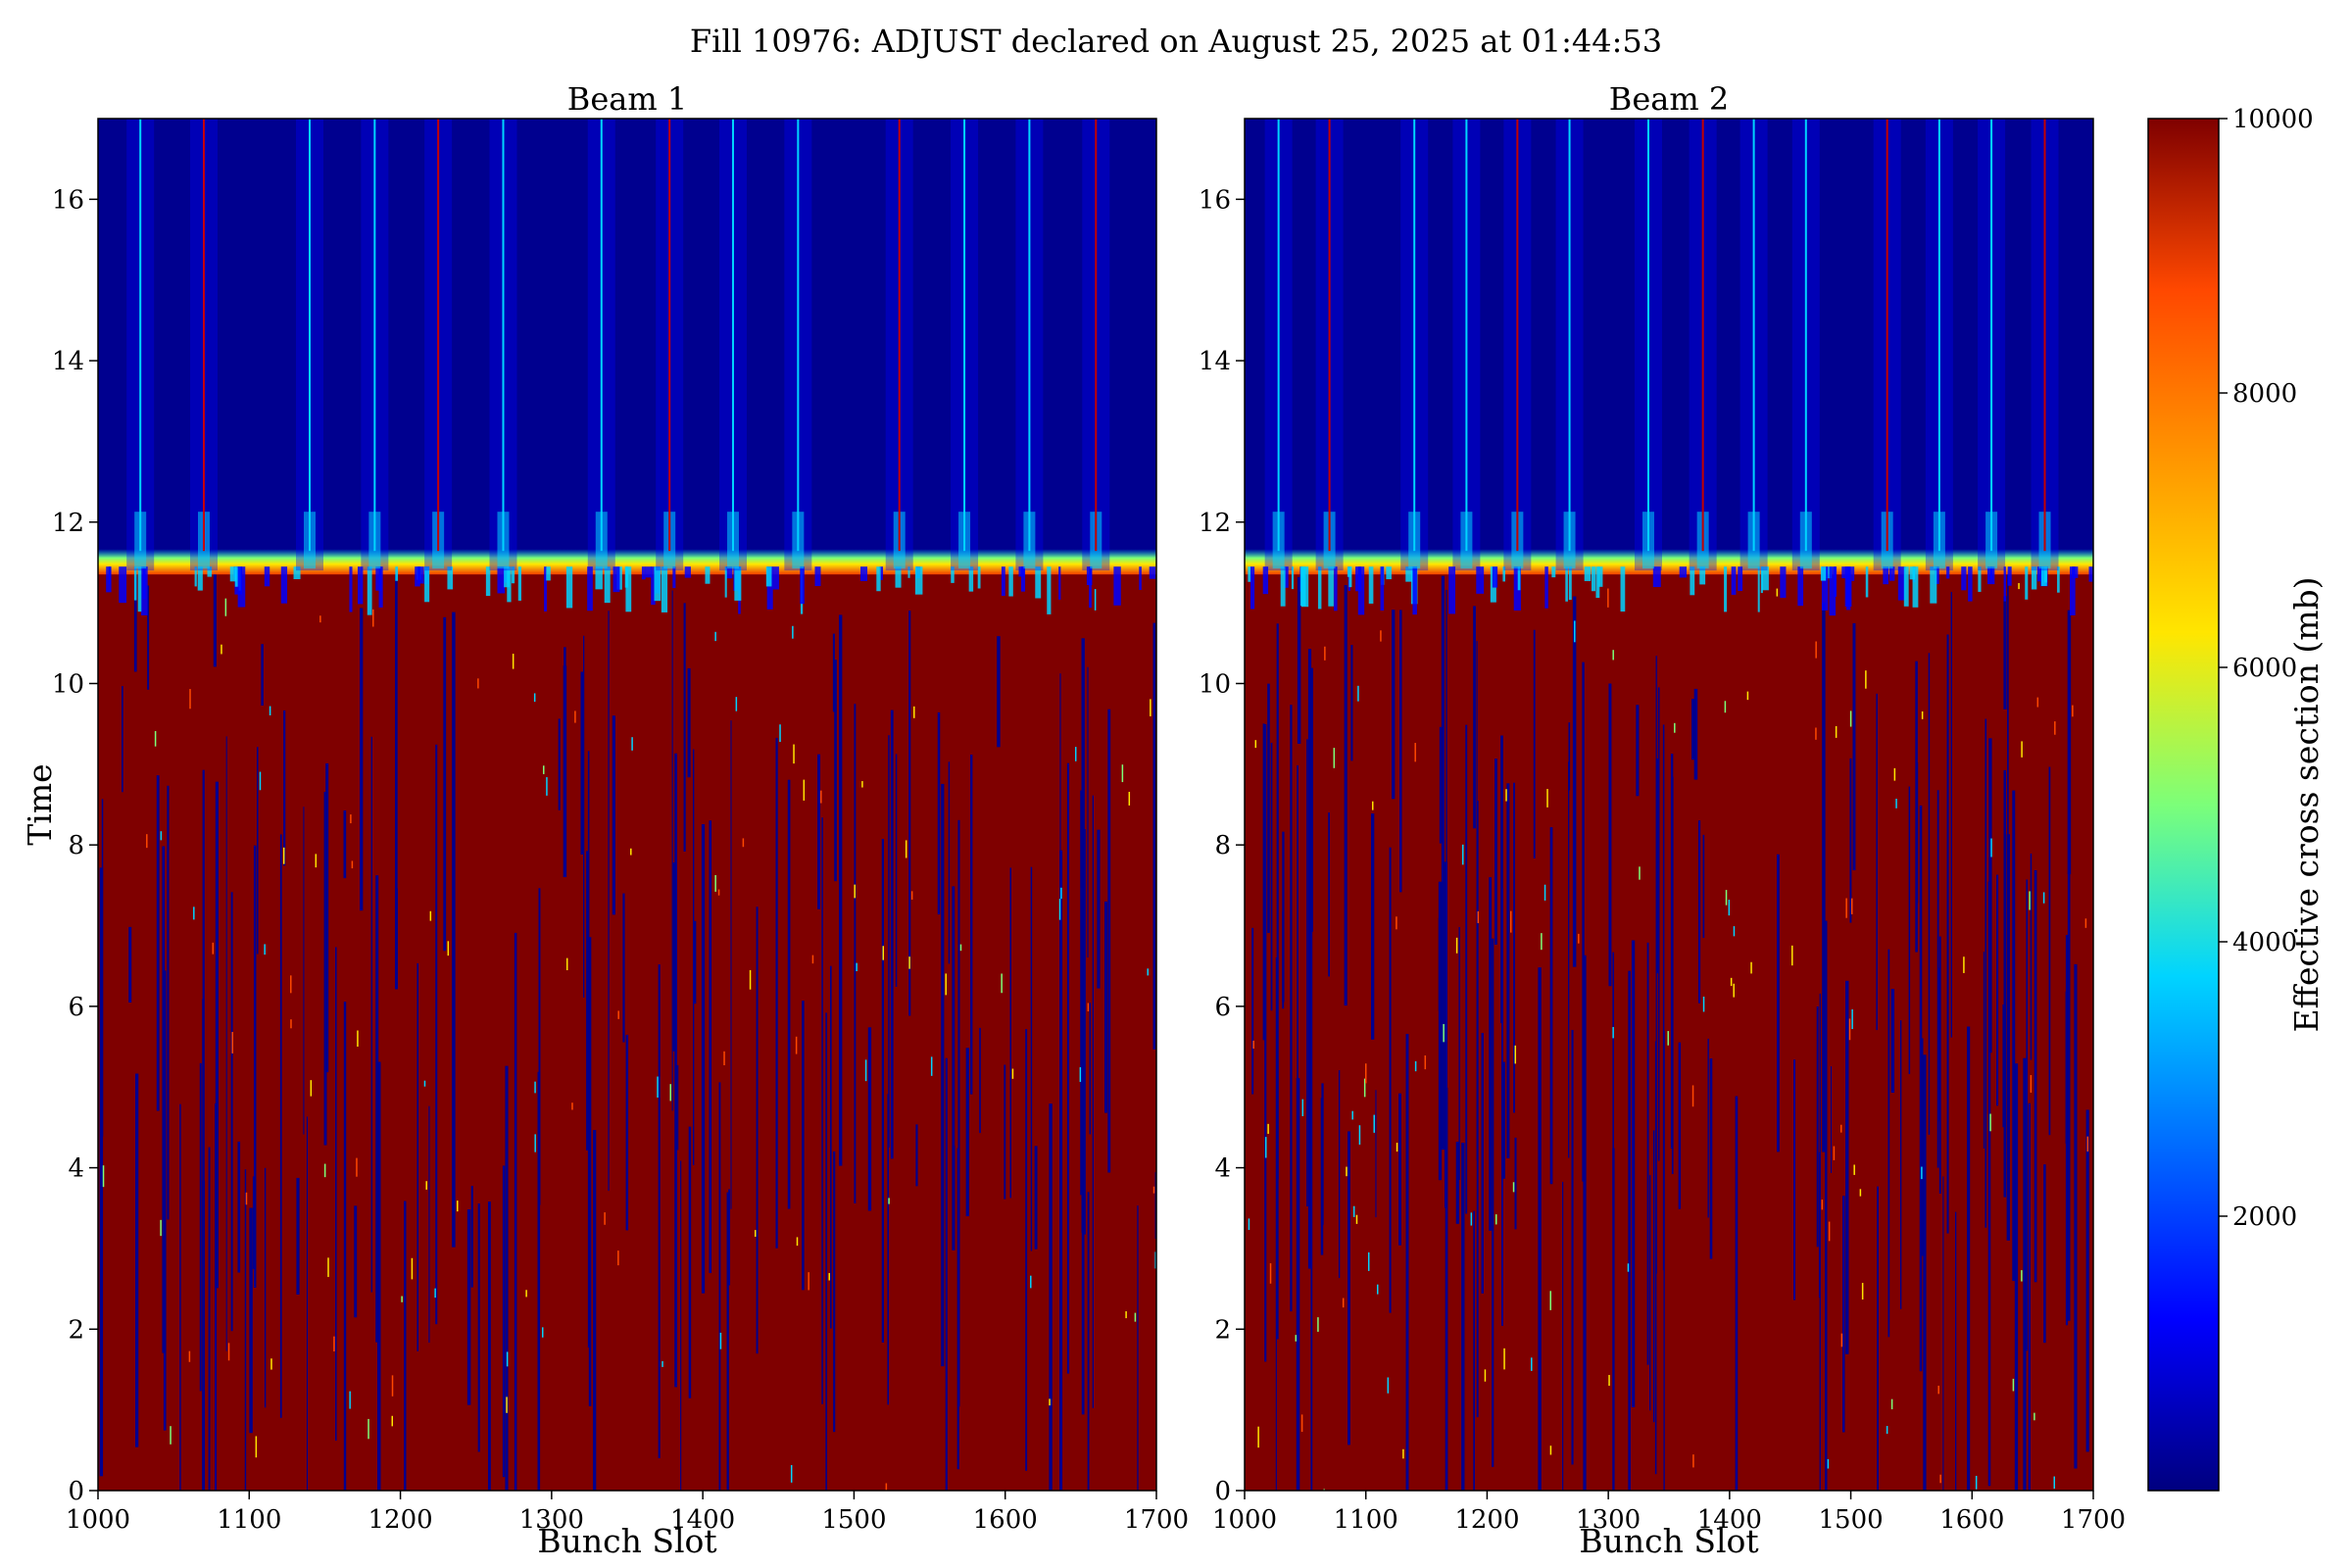 The height and width of the screenshot is (1568, 2352). What do you see at coordinates (1669, 99) in the screenshot?
I see `panel-title-beam-2: Beam 2` at bounding box center [1669, 99].